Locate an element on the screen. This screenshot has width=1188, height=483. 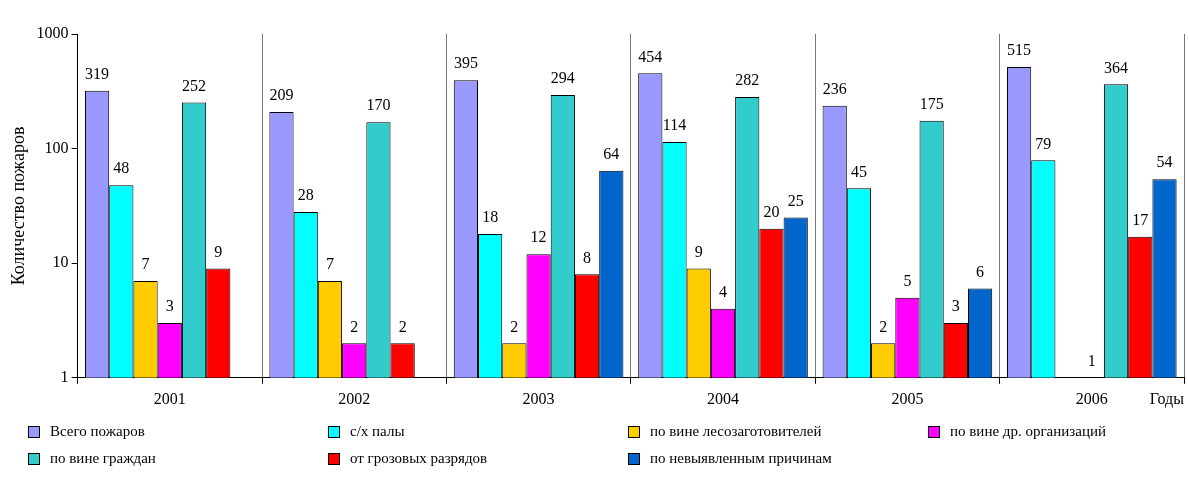
data-label: 364 is located at coordinates (1116, 67).